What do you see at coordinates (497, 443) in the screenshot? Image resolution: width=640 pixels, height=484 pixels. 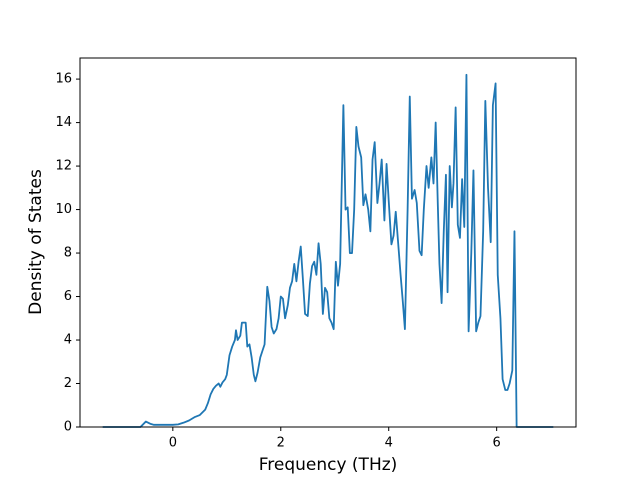 I see `x-tick-label: 6` at bounding box center [497, 443].